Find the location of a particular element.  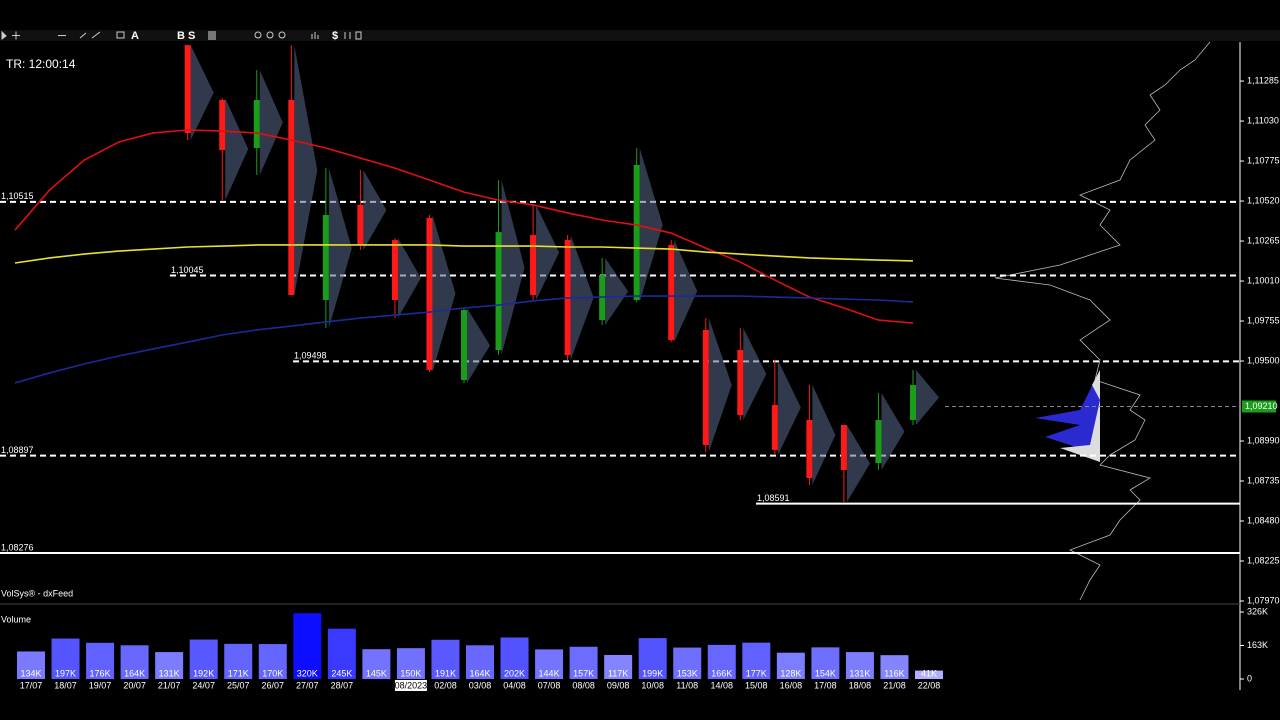

volume-label: 131K is located at coordinates (169, 673).